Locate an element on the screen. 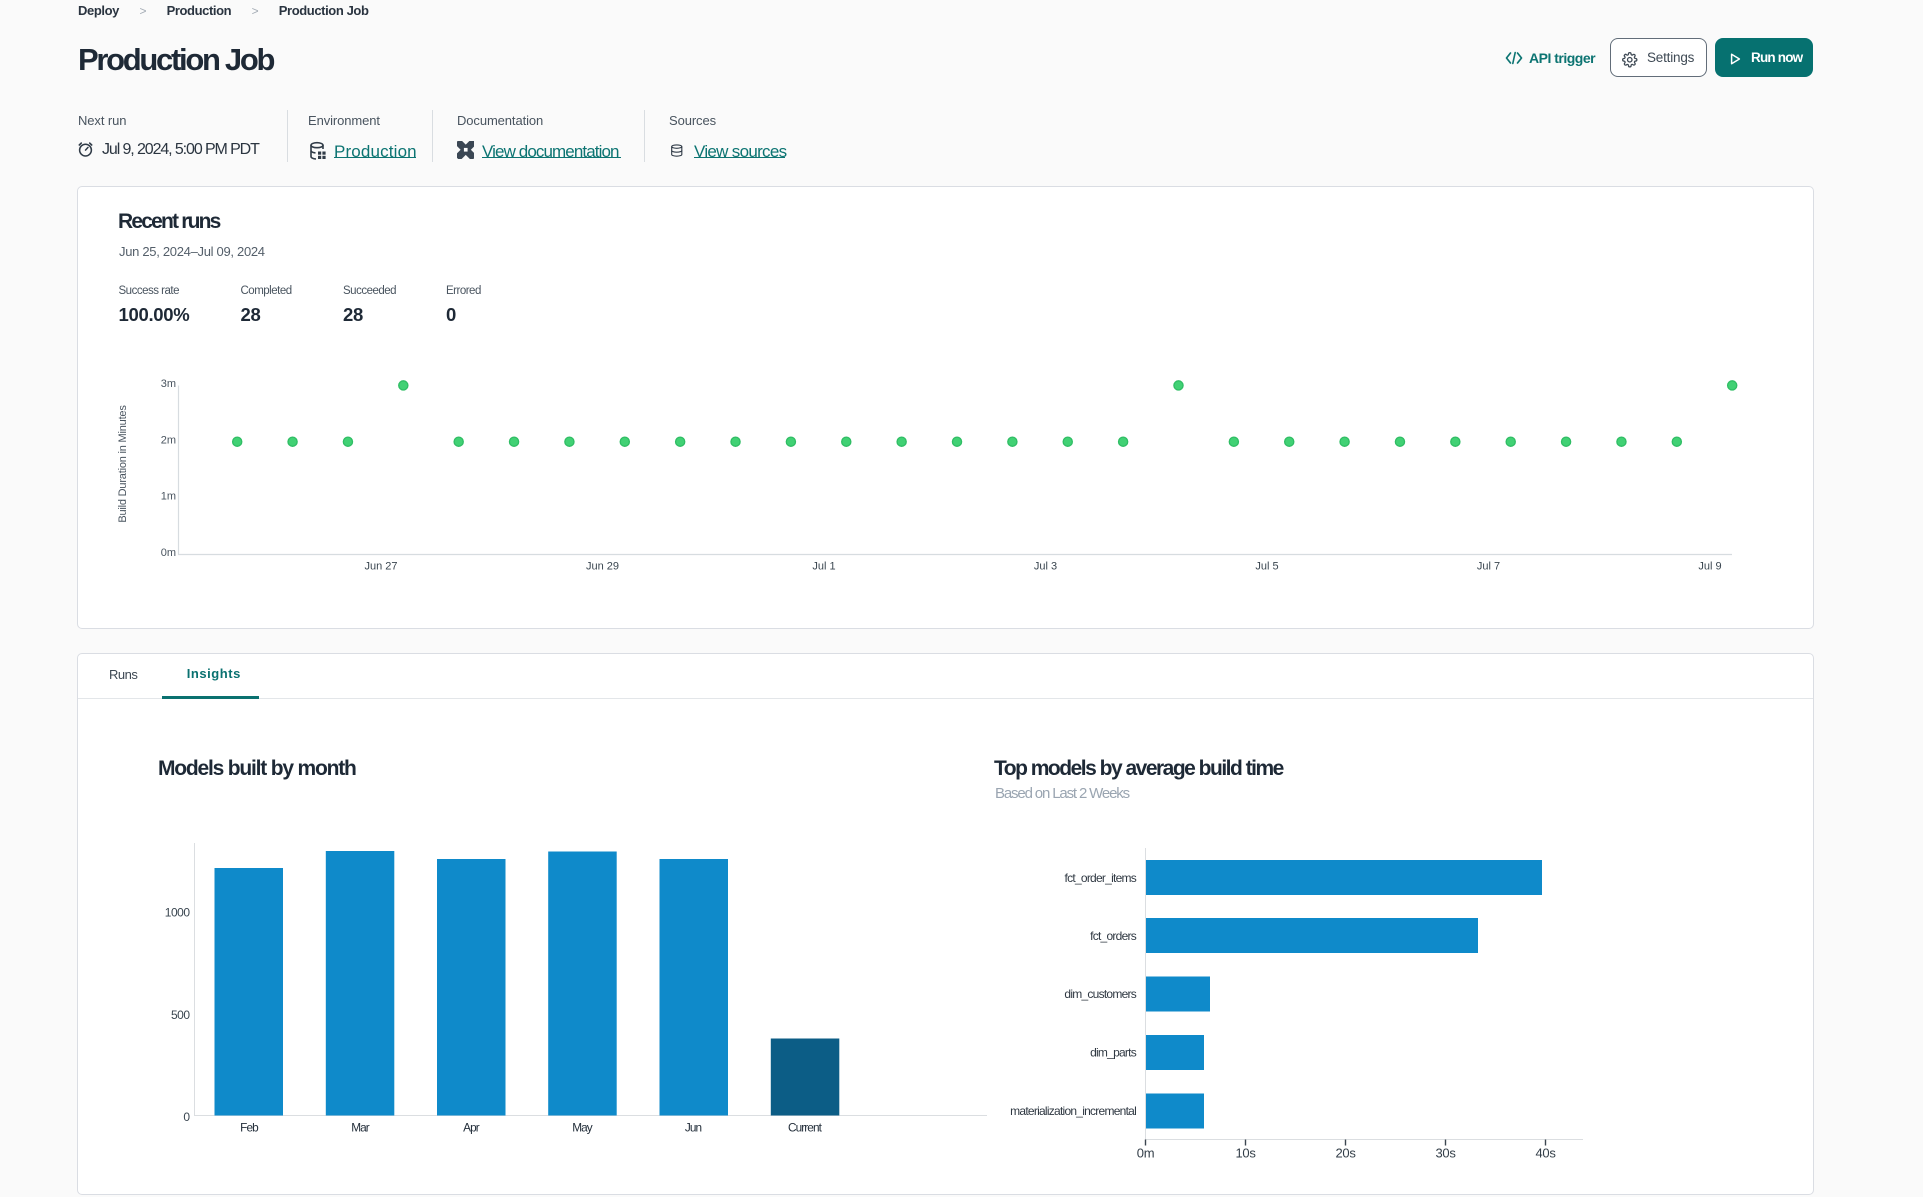 The image size is (1923, 1197). svg-text: 40s is located at coordinates (1545, 1153).